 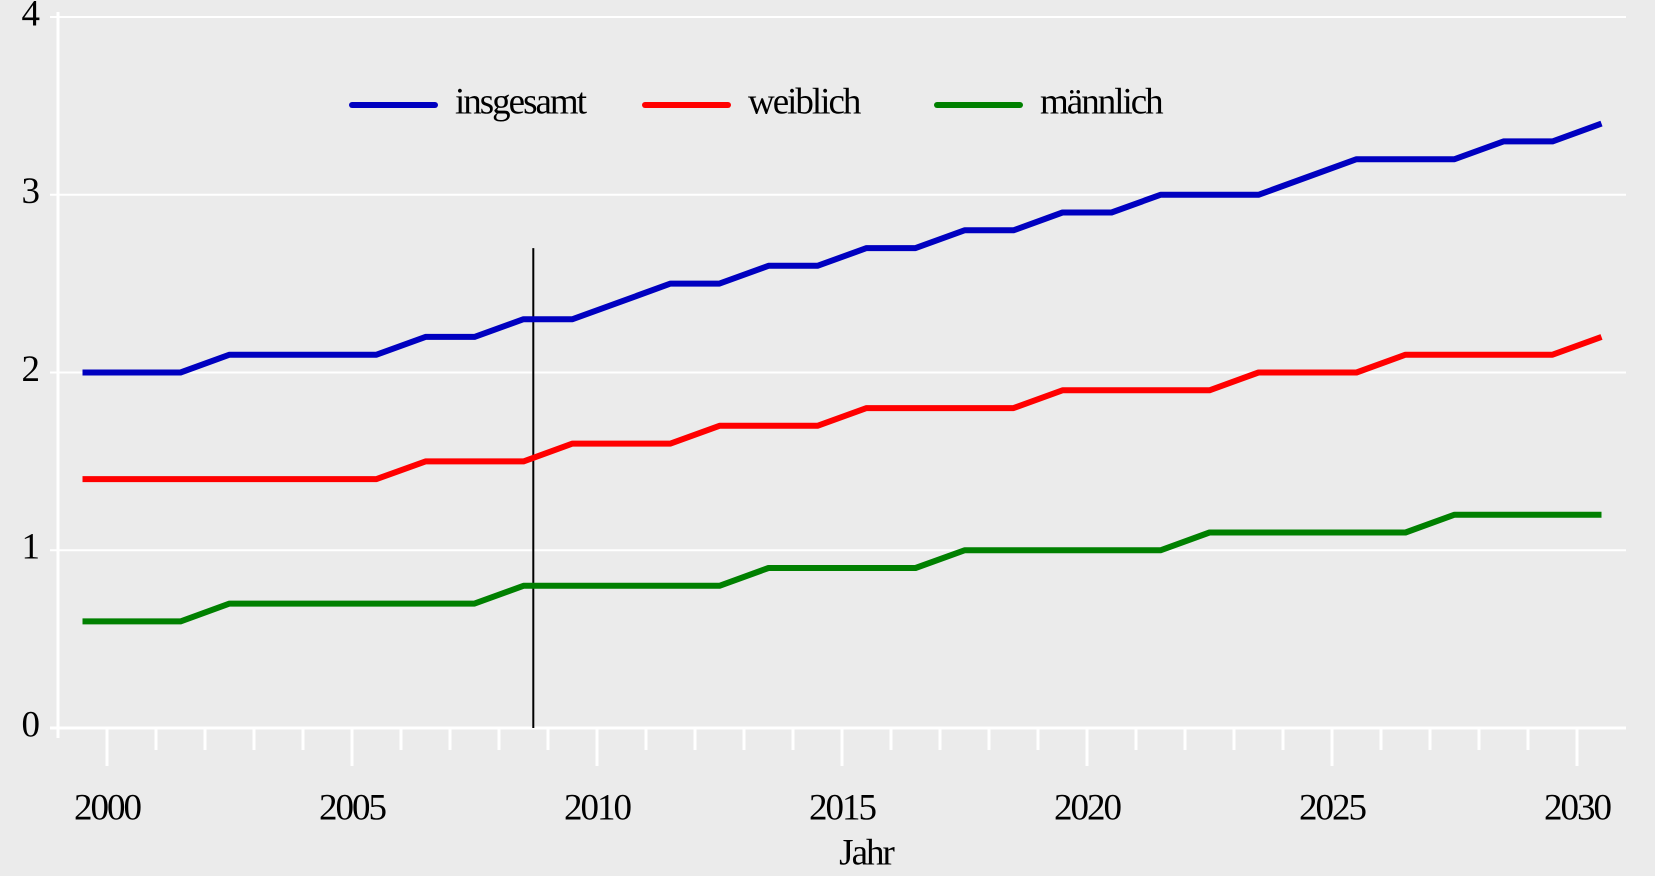 I want to click on x-tick-label: 2015, so click(x=843, y=807).